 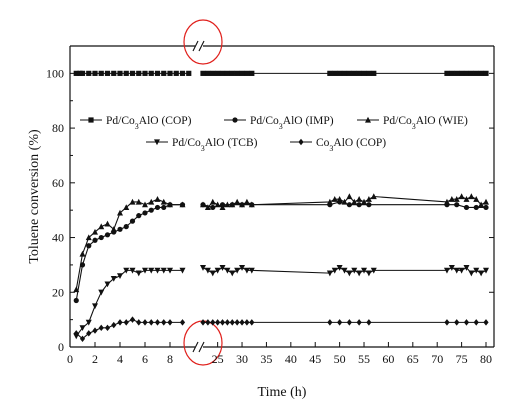 I want to click on x-tick-label: 2, so click(x=95, y=359).